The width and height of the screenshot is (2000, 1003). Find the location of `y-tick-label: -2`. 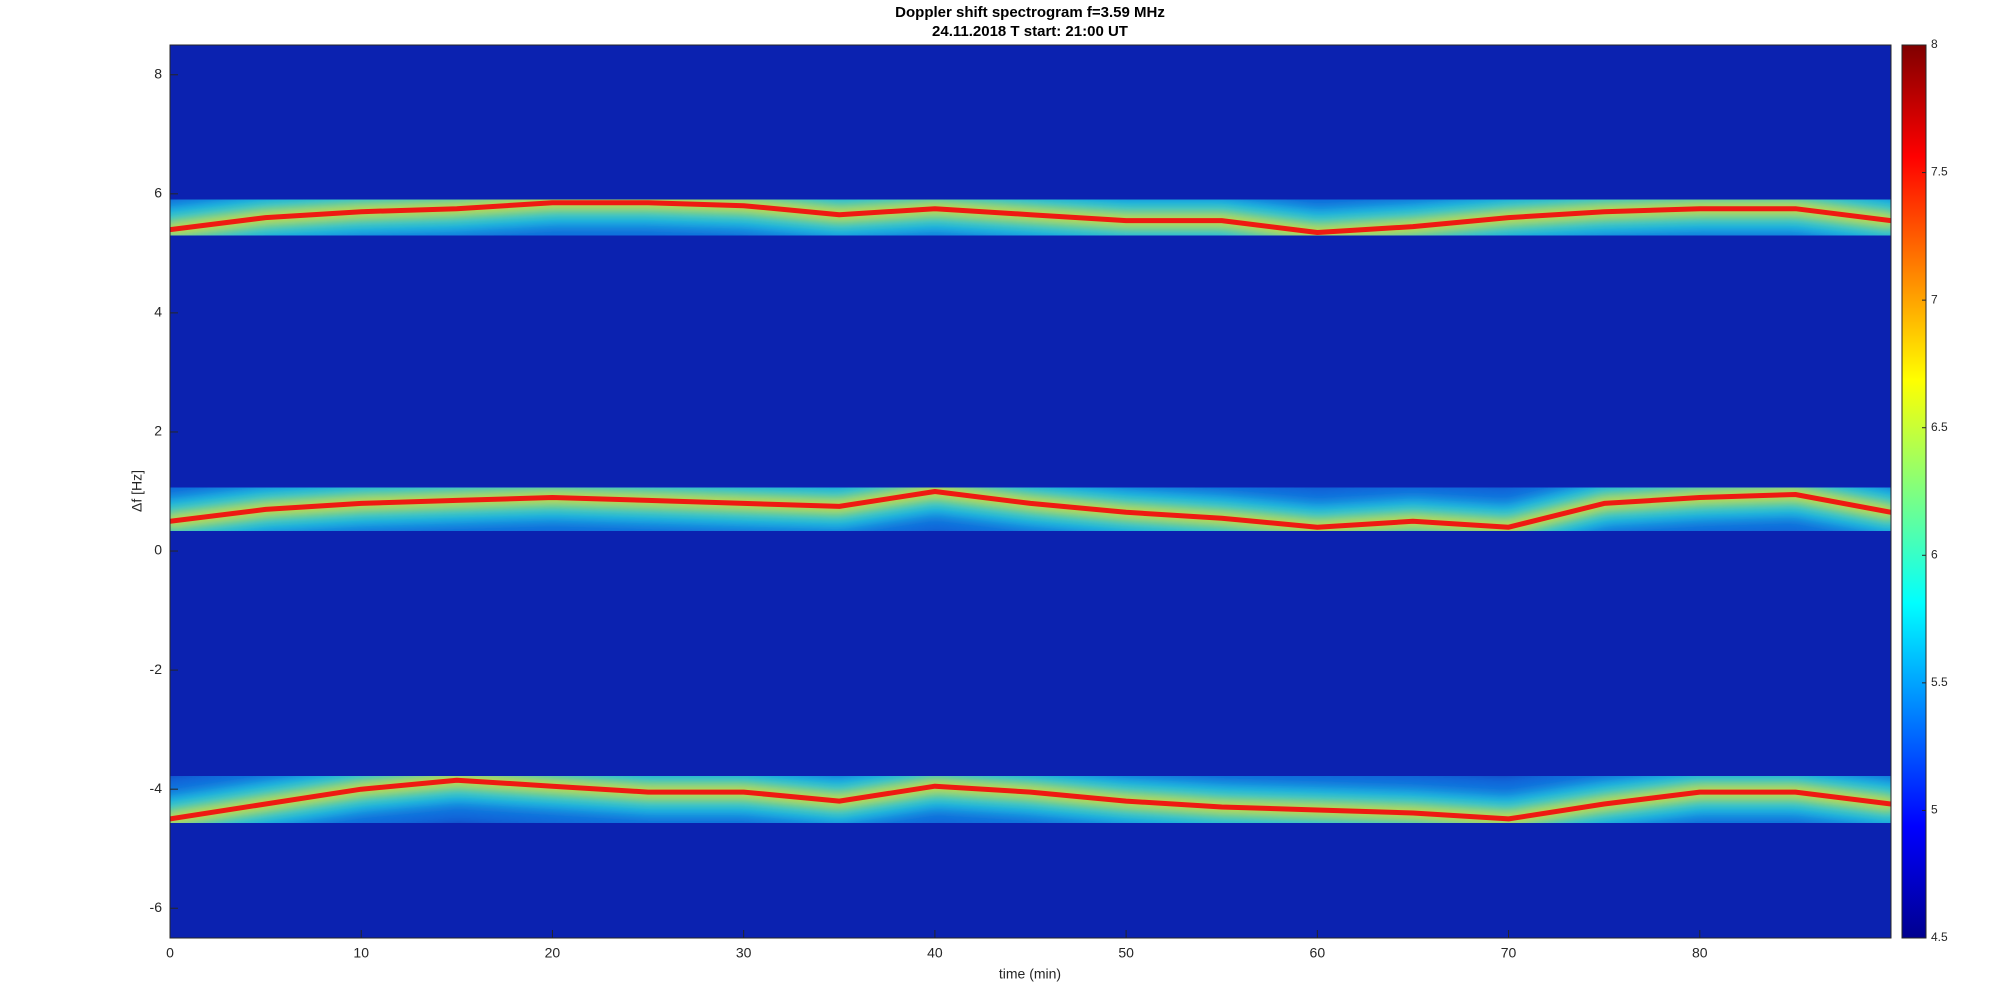

y-tick-label: -2 is located at coordinates (156, 669).